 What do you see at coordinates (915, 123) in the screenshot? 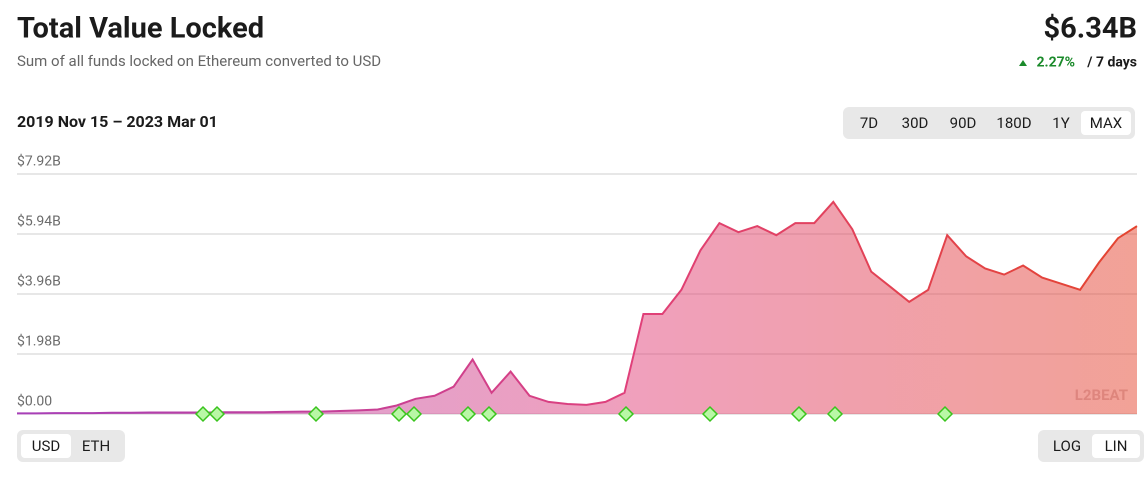
I see `range-button: 30D` at bounding box center [915, 123].